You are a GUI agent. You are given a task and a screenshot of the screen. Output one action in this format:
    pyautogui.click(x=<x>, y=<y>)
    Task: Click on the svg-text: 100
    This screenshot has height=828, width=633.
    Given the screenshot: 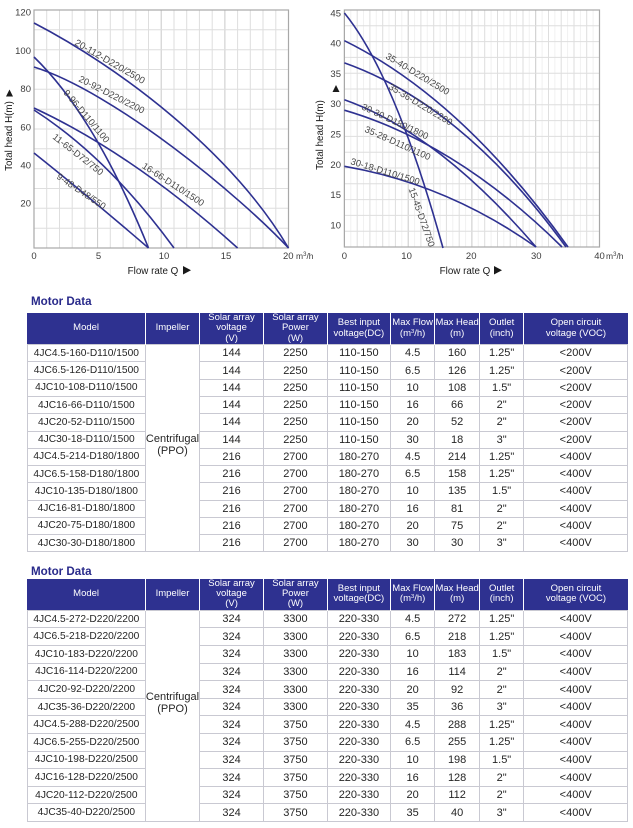 What is the action you would take?
    pyautogui.click(x=23, y=51)
    